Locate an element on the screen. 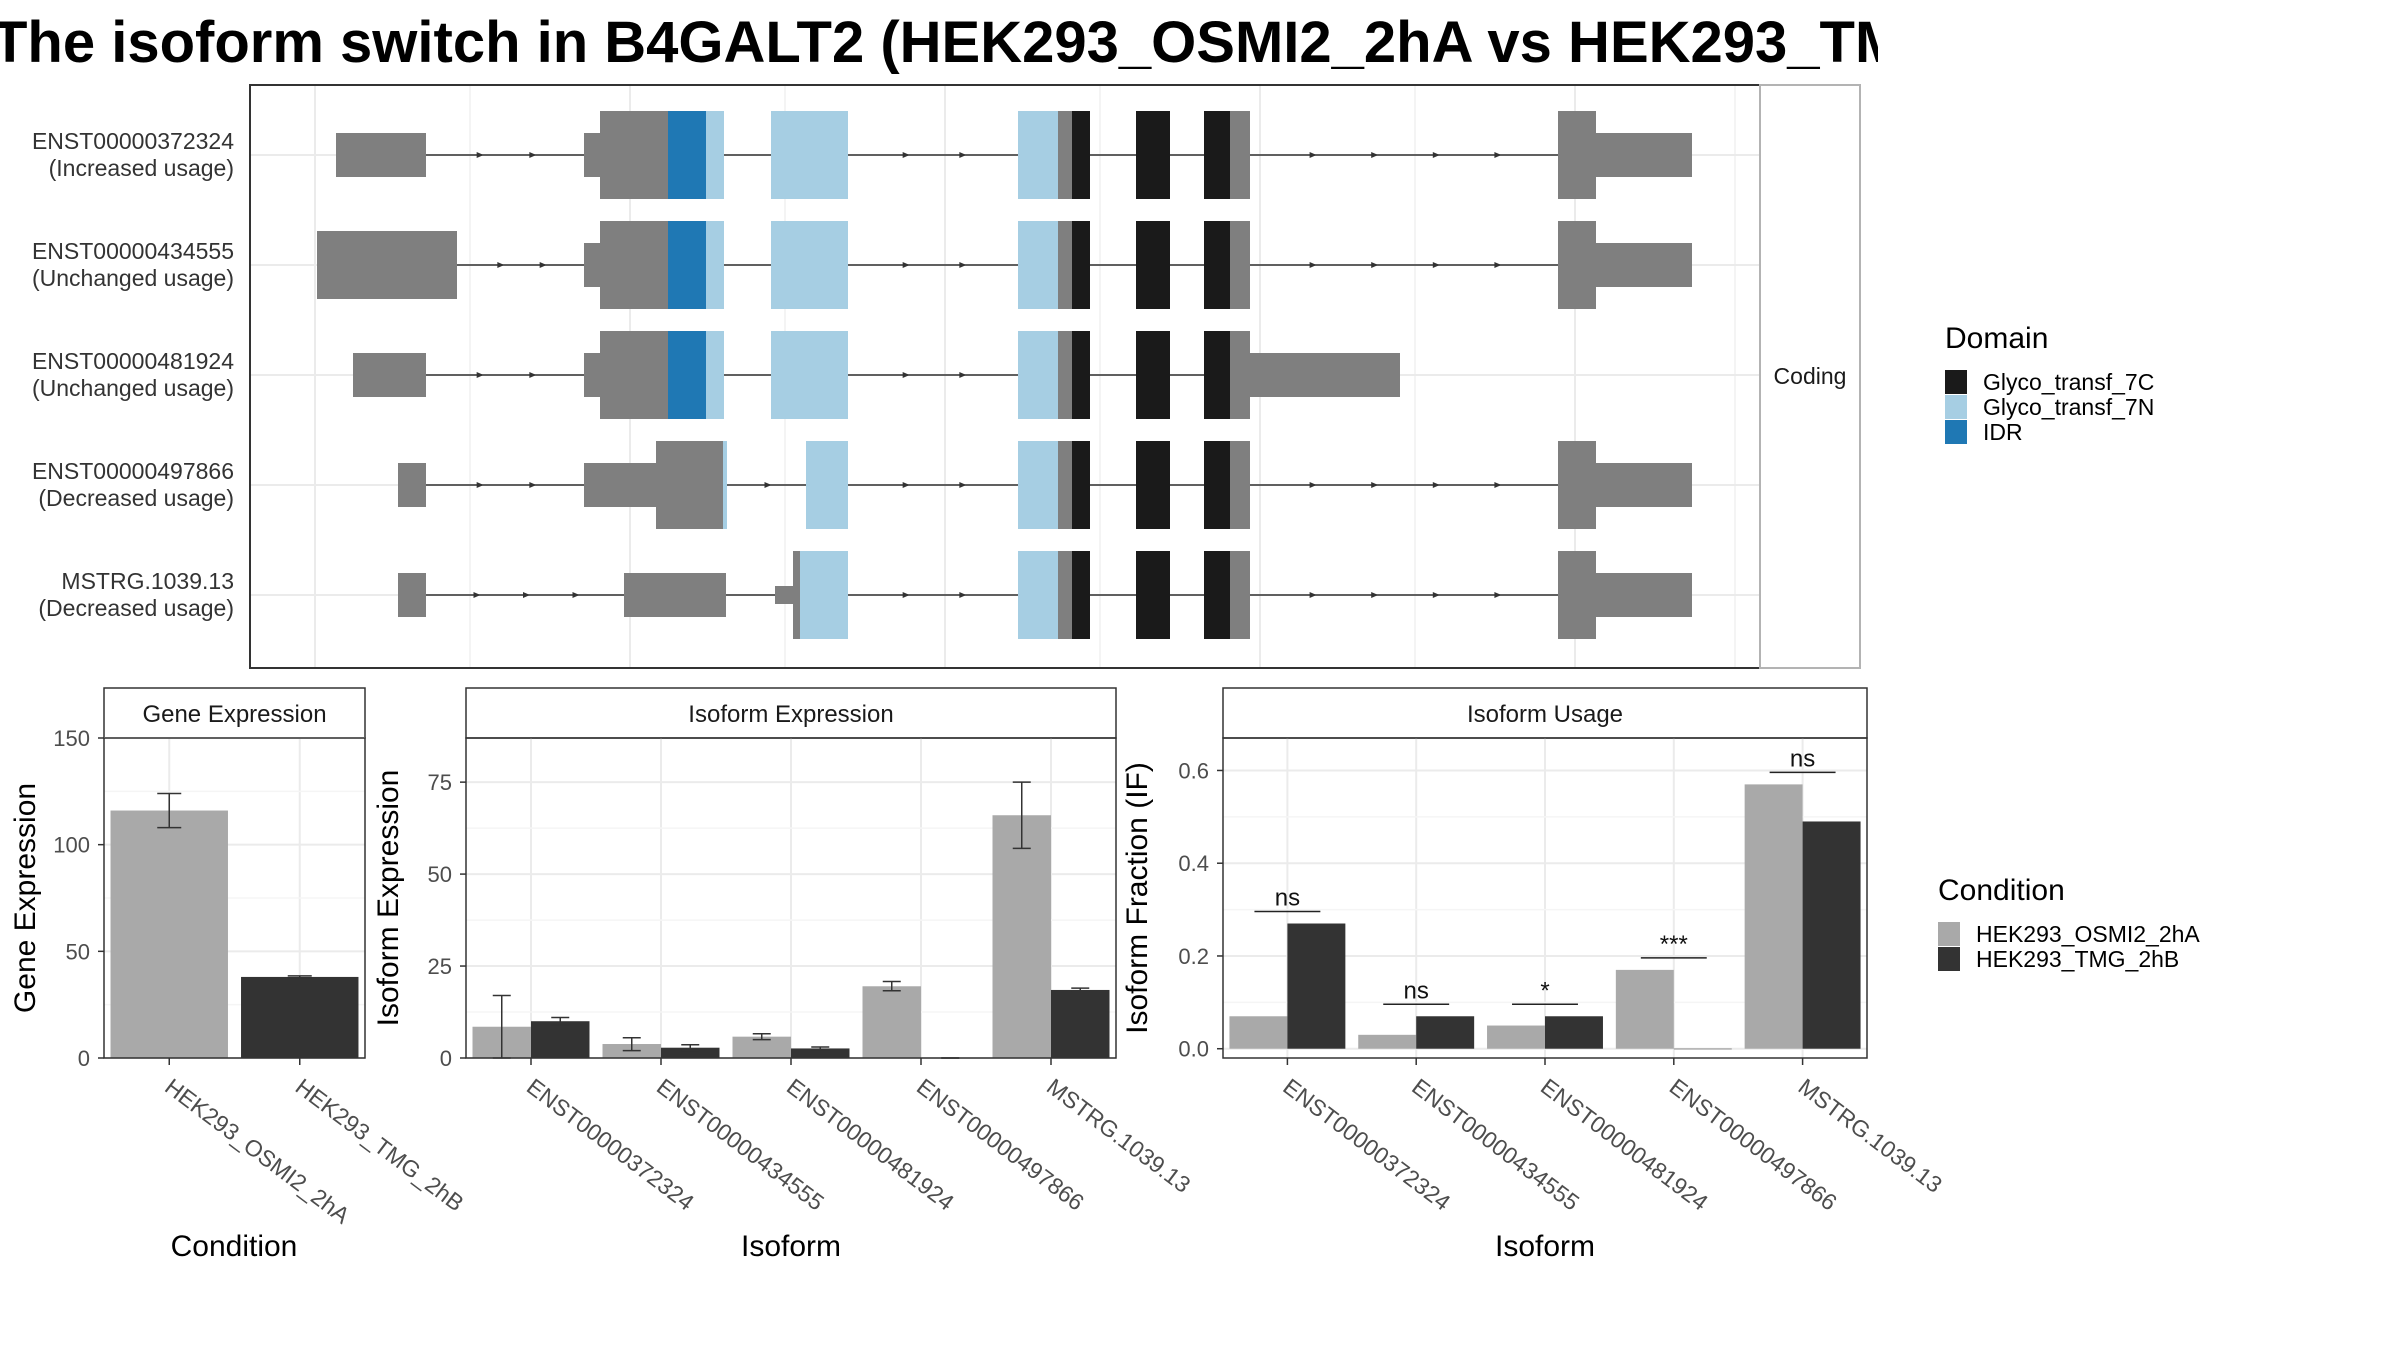 The width and height of the screenshot is (2400, 1350). significance-label: *** is located at coordinates (1674, 944).